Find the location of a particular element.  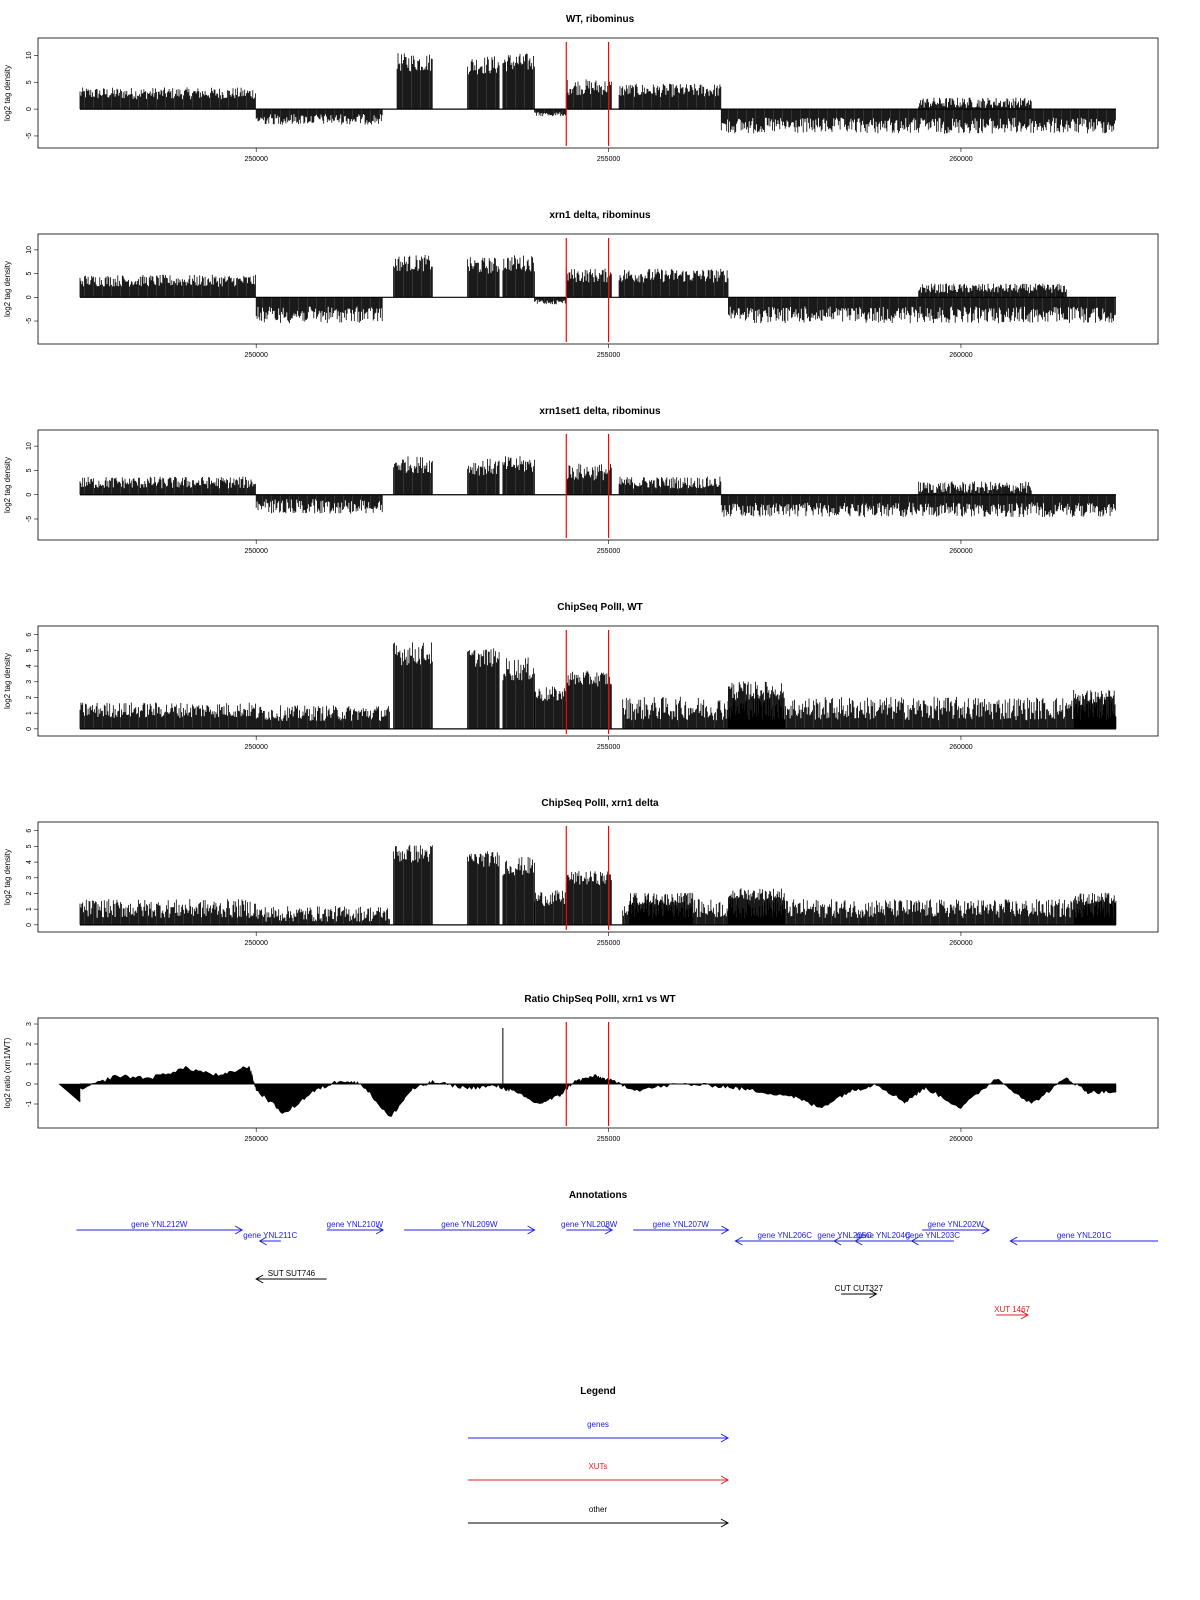

panel-title: ChipSeq PolII, xrn1 delta is located at coordinates (600, 803).